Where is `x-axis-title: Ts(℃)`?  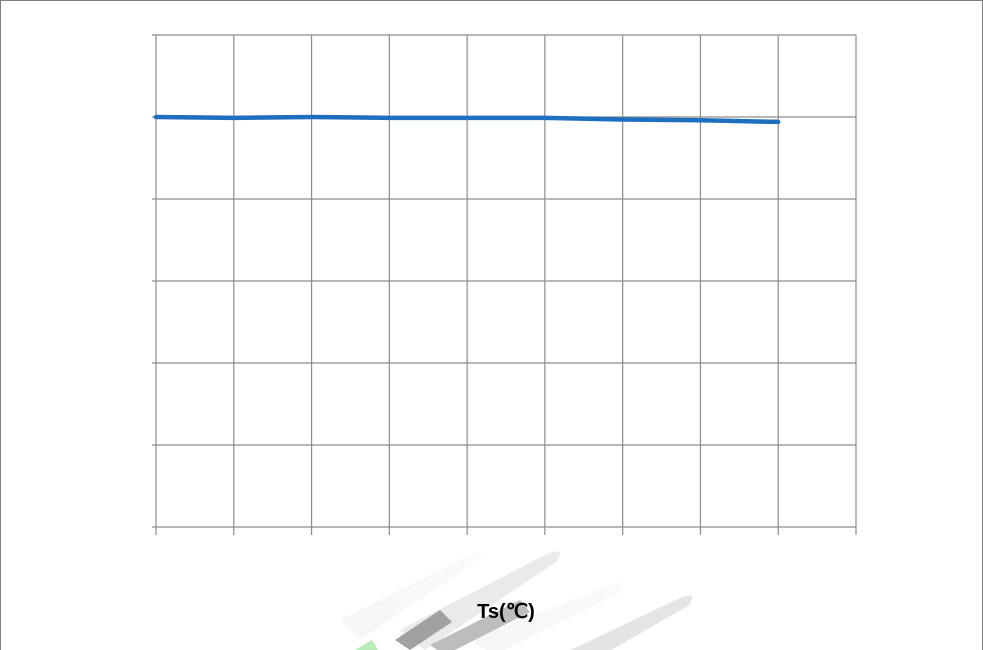
x-axis-title: Ts(℃) is located at coordinates (506, 612).